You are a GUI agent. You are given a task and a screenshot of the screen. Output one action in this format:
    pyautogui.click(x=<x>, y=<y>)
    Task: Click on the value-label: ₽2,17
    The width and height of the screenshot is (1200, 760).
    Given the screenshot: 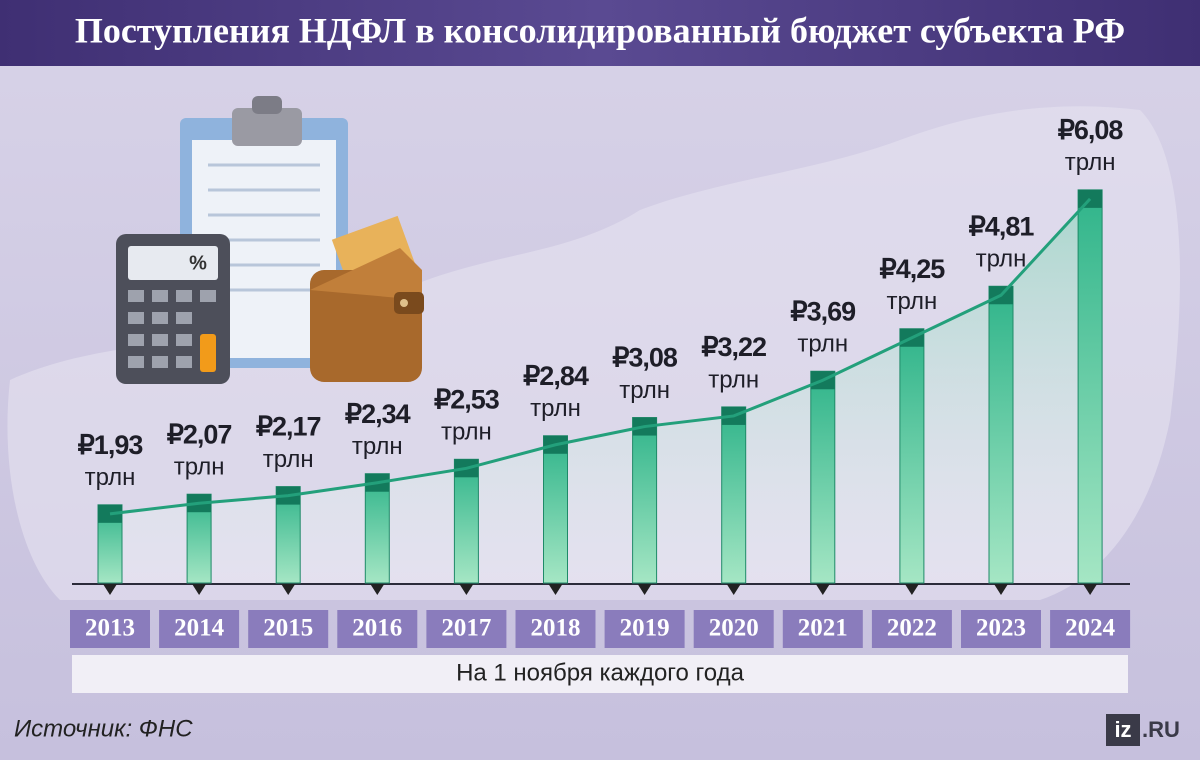 What is the action you would take?
    pyautogui.click(x=288, y=427)
    